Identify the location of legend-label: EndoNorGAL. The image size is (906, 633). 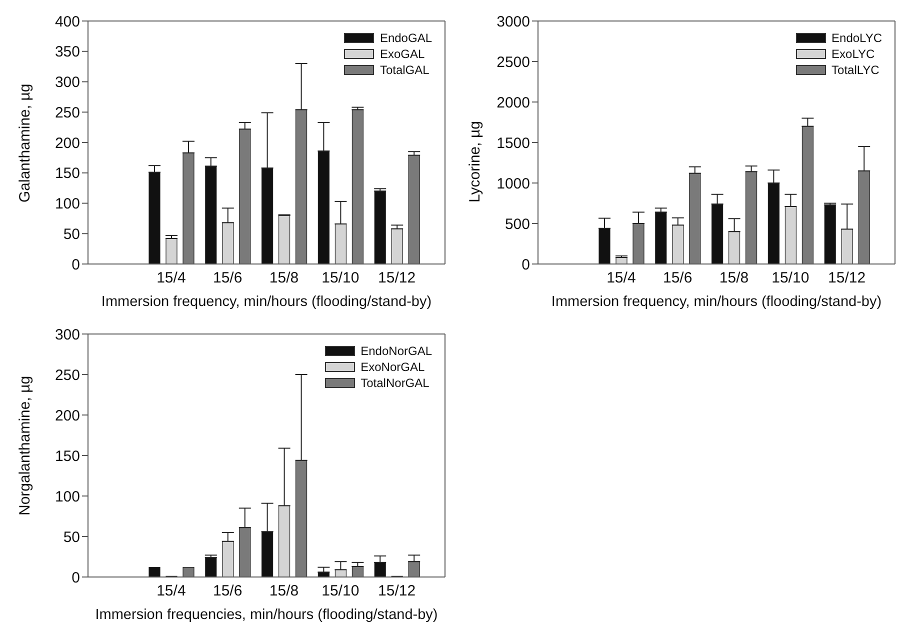
(396, 351).